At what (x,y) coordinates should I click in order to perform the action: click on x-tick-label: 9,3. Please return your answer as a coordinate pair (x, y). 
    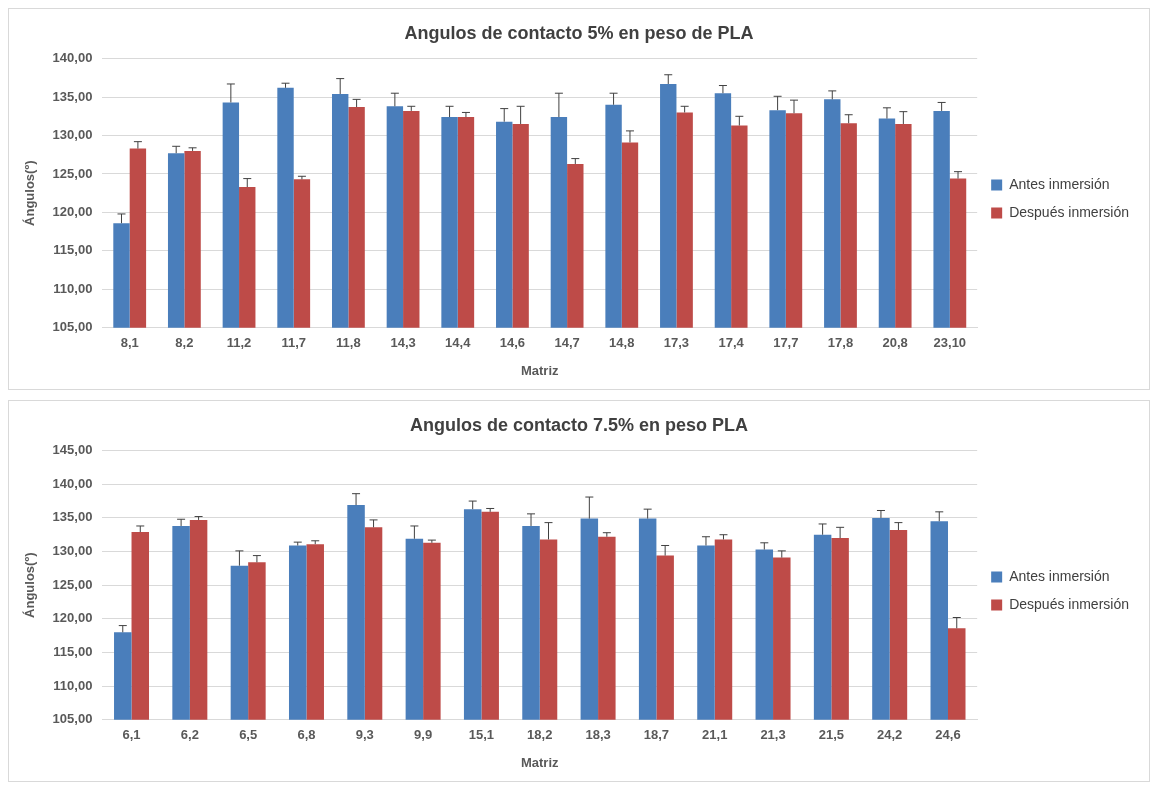
    Looking at the image, I should click on (364, 735).